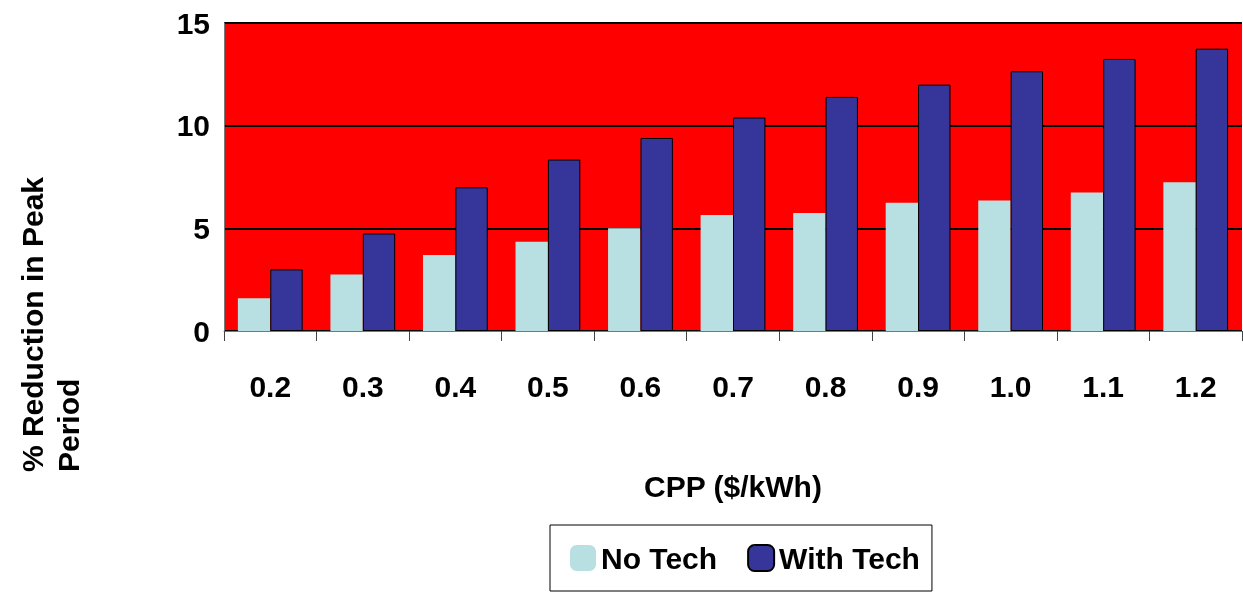  What do you see at coordinates (918, 386) in the screenshot?
I see `x-tick-label: 0.9` at bounding box center [918, 386].